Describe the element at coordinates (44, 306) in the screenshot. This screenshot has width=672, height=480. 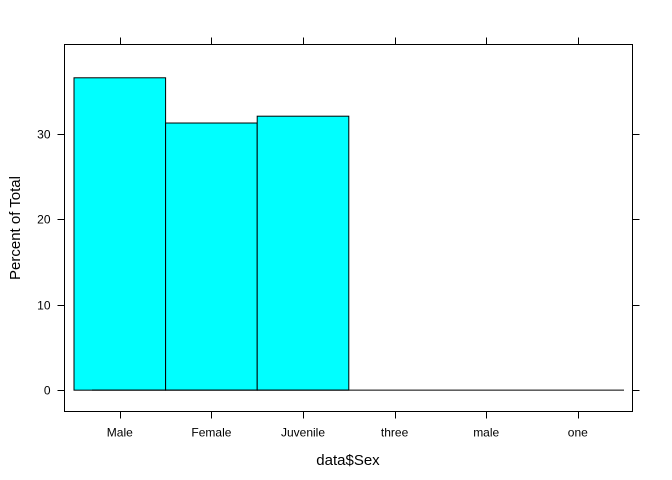
I see `y-tick-label: 10` at that location.